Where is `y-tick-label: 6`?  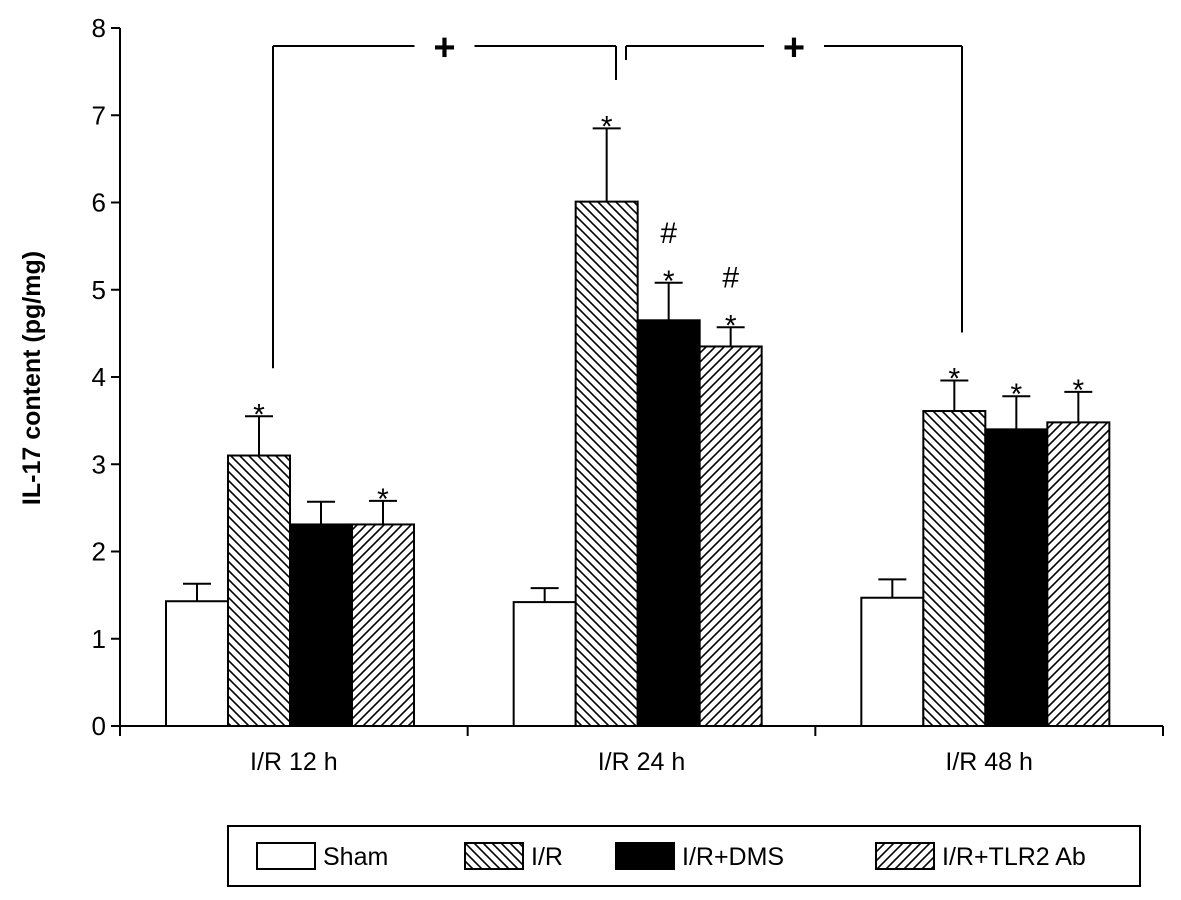 y-tick-label: 6 is located at coordinates (99, 203).